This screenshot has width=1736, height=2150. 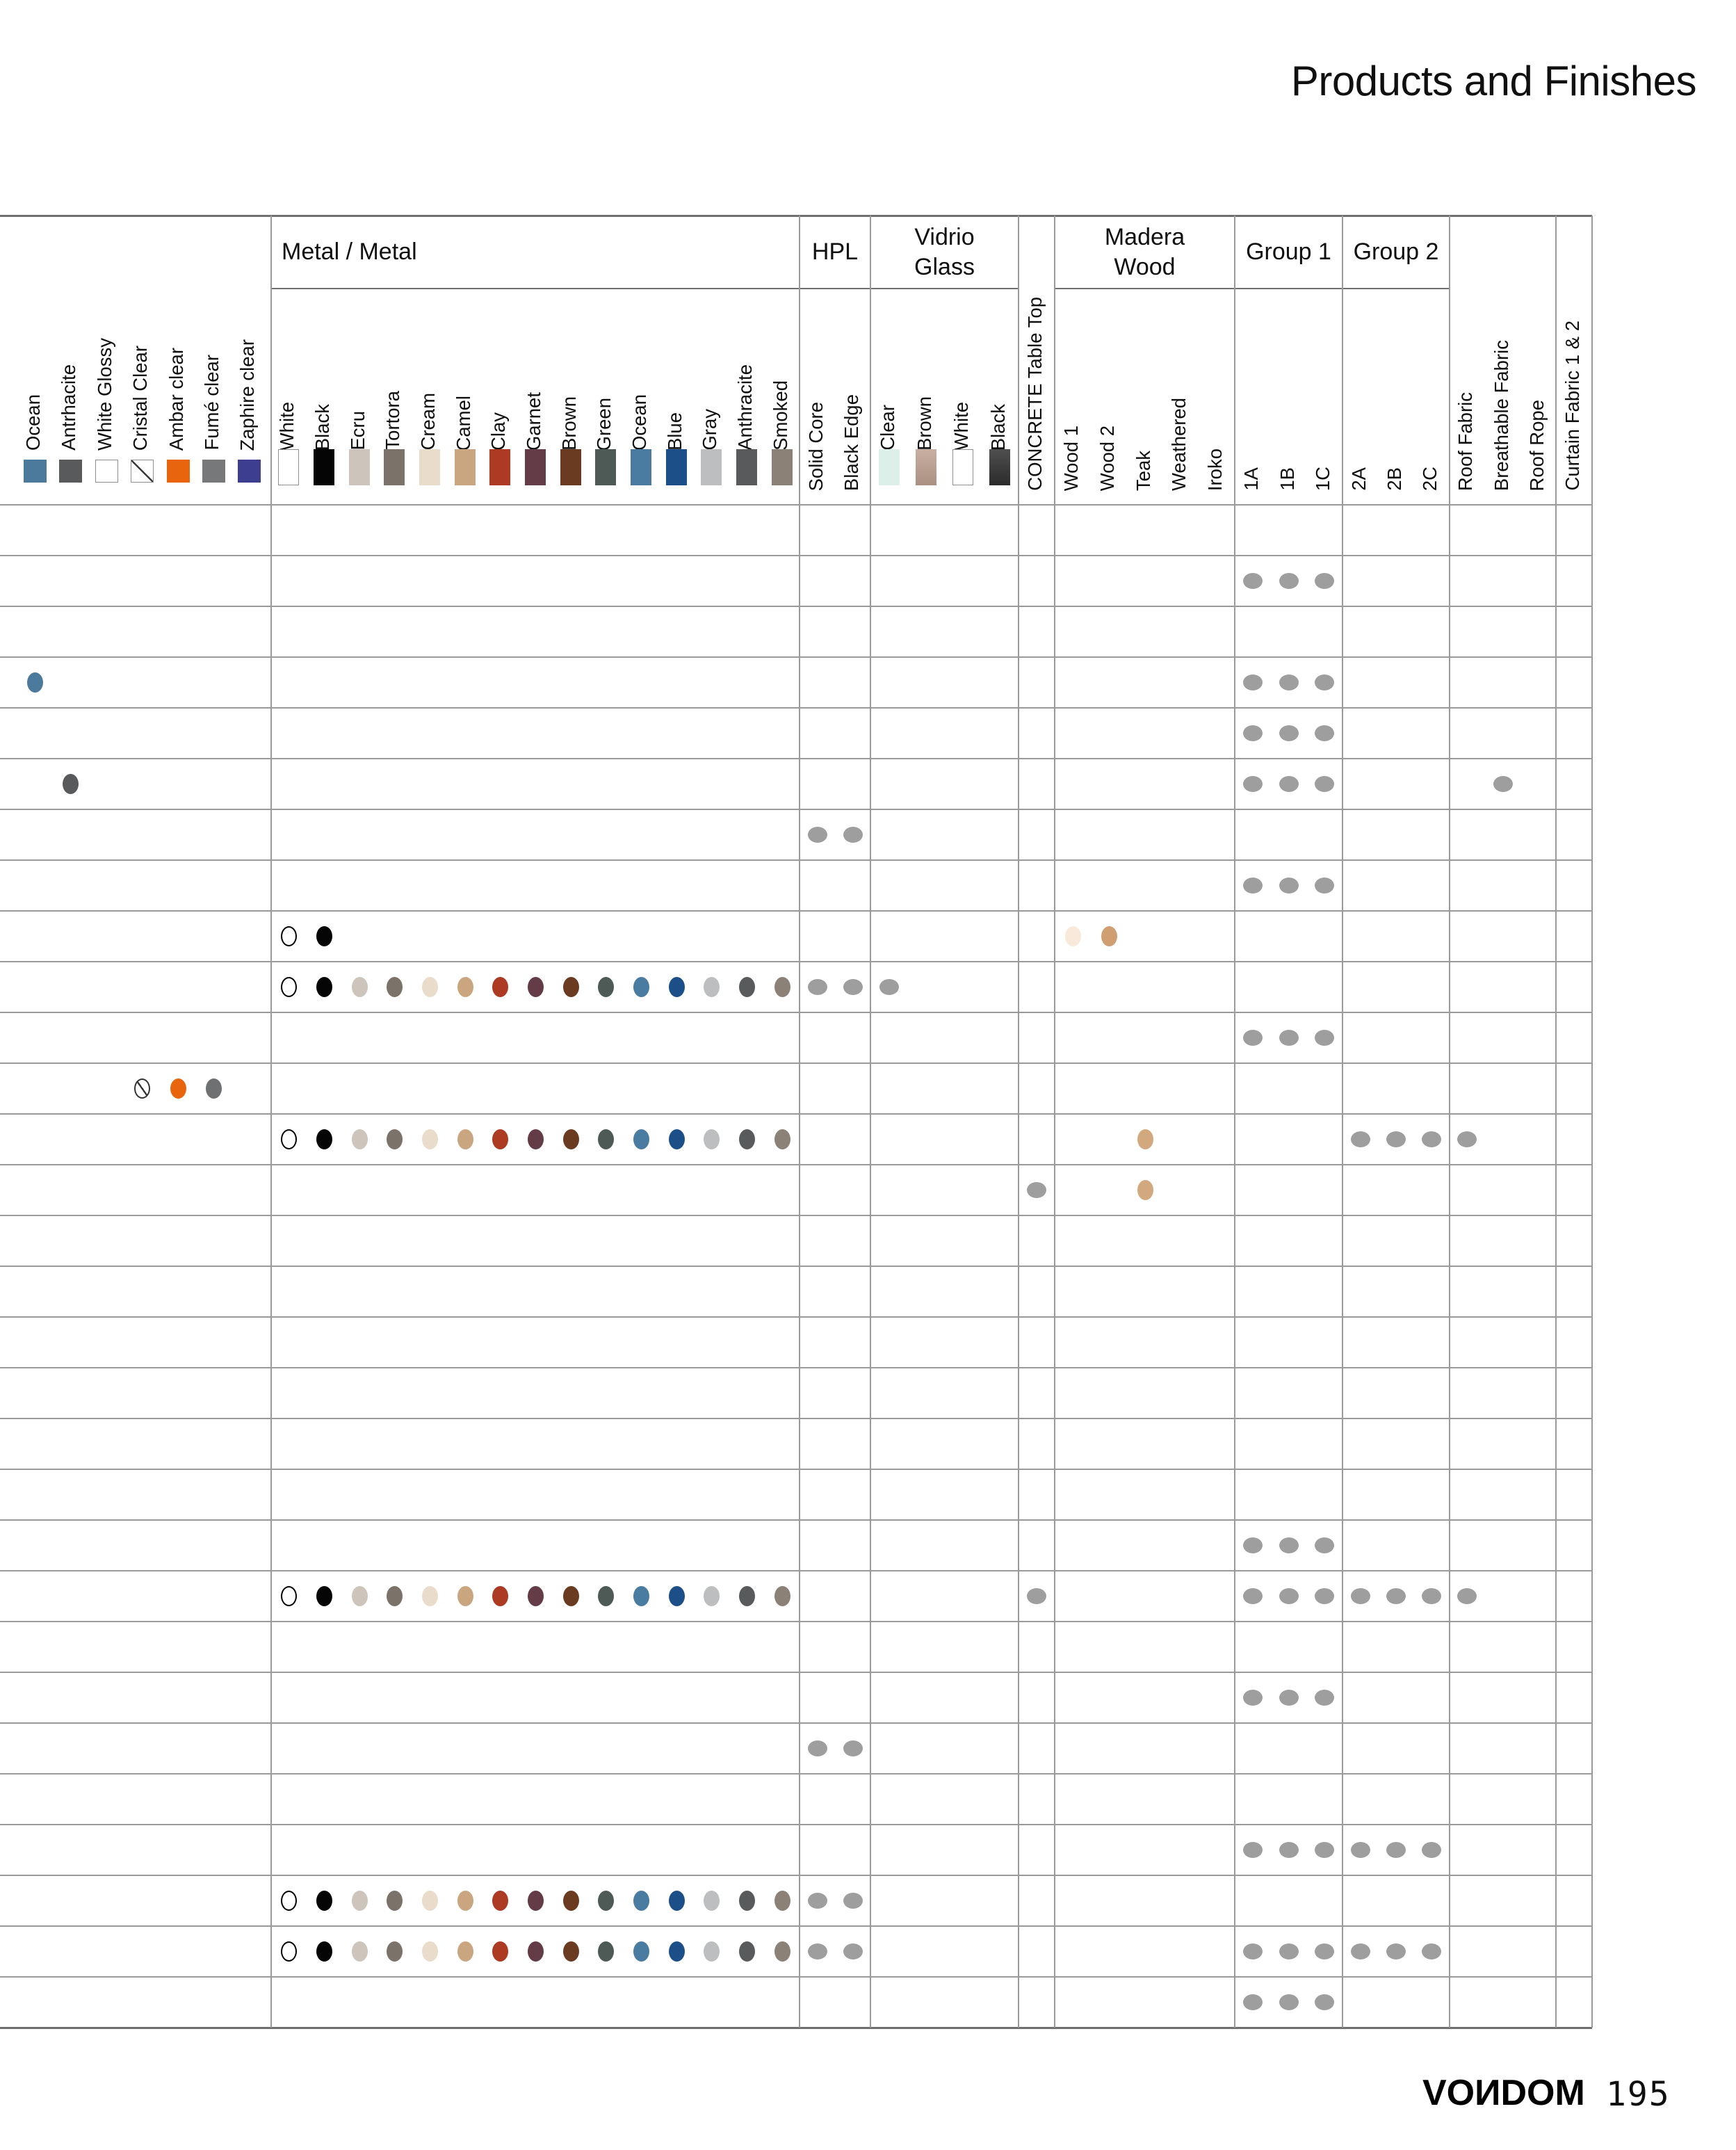 I want to click on color-swatch-m_tortora, so click(x=394, y=467).